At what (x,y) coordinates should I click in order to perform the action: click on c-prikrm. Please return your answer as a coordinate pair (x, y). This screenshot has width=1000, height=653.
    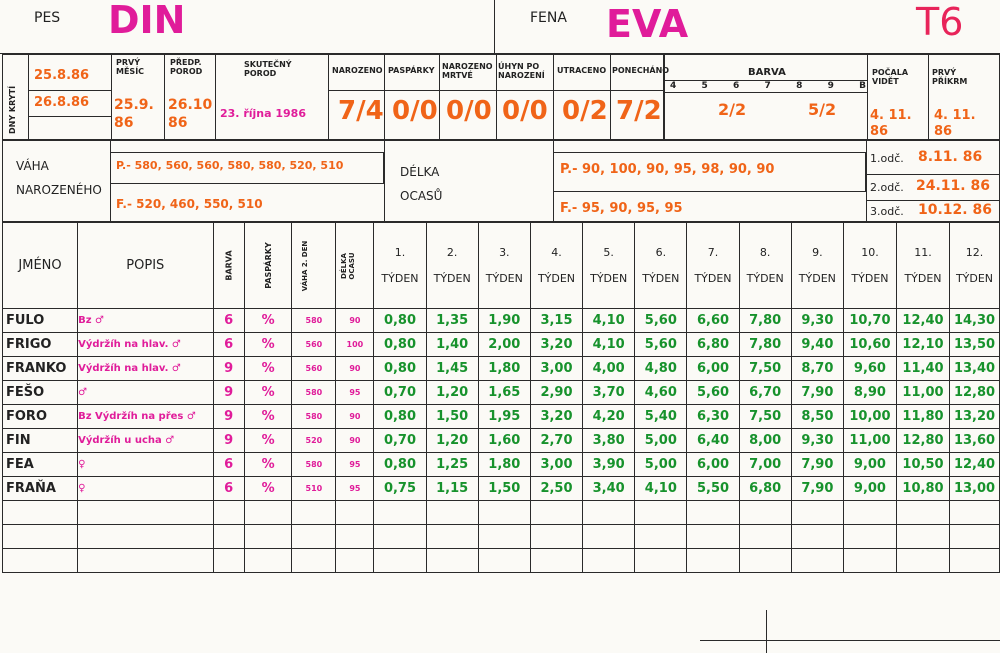
    Looking at the image, I should click on (928, 97).